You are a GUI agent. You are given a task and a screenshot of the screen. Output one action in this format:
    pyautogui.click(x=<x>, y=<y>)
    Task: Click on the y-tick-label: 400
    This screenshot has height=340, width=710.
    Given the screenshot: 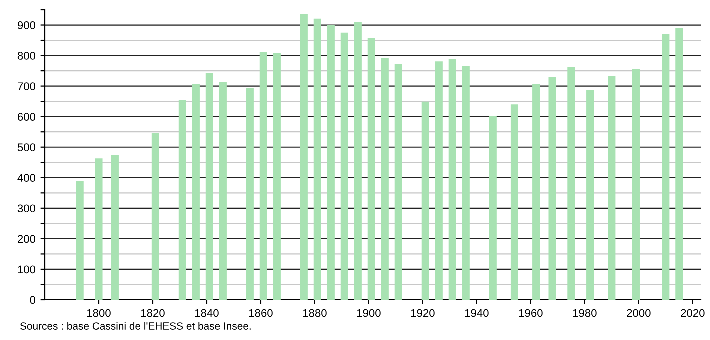 What is the action you would take?
    pyautogui.click(x=27, y=178)
    